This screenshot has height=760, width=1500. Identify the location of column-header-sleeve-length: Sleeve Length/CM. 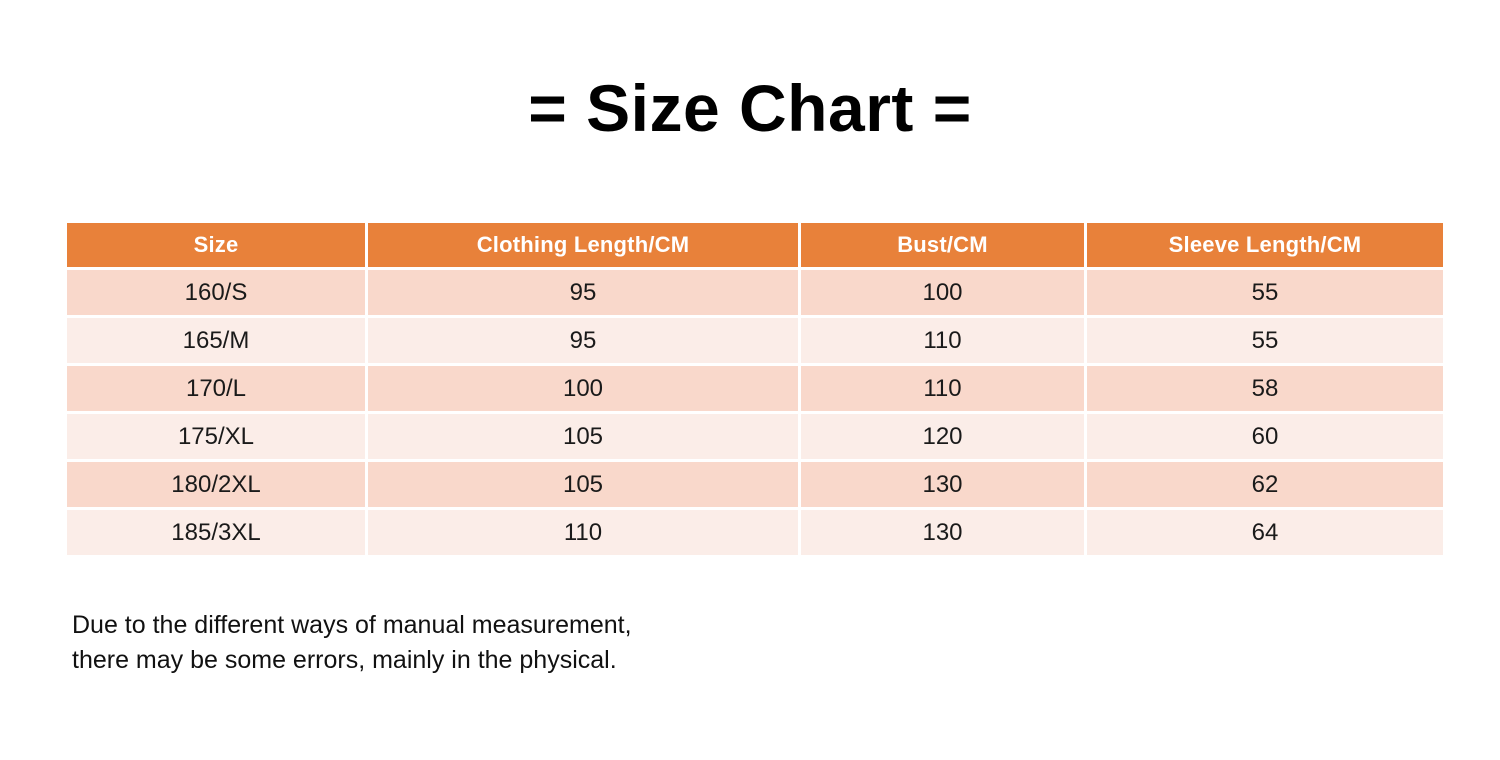
(1265, 245).